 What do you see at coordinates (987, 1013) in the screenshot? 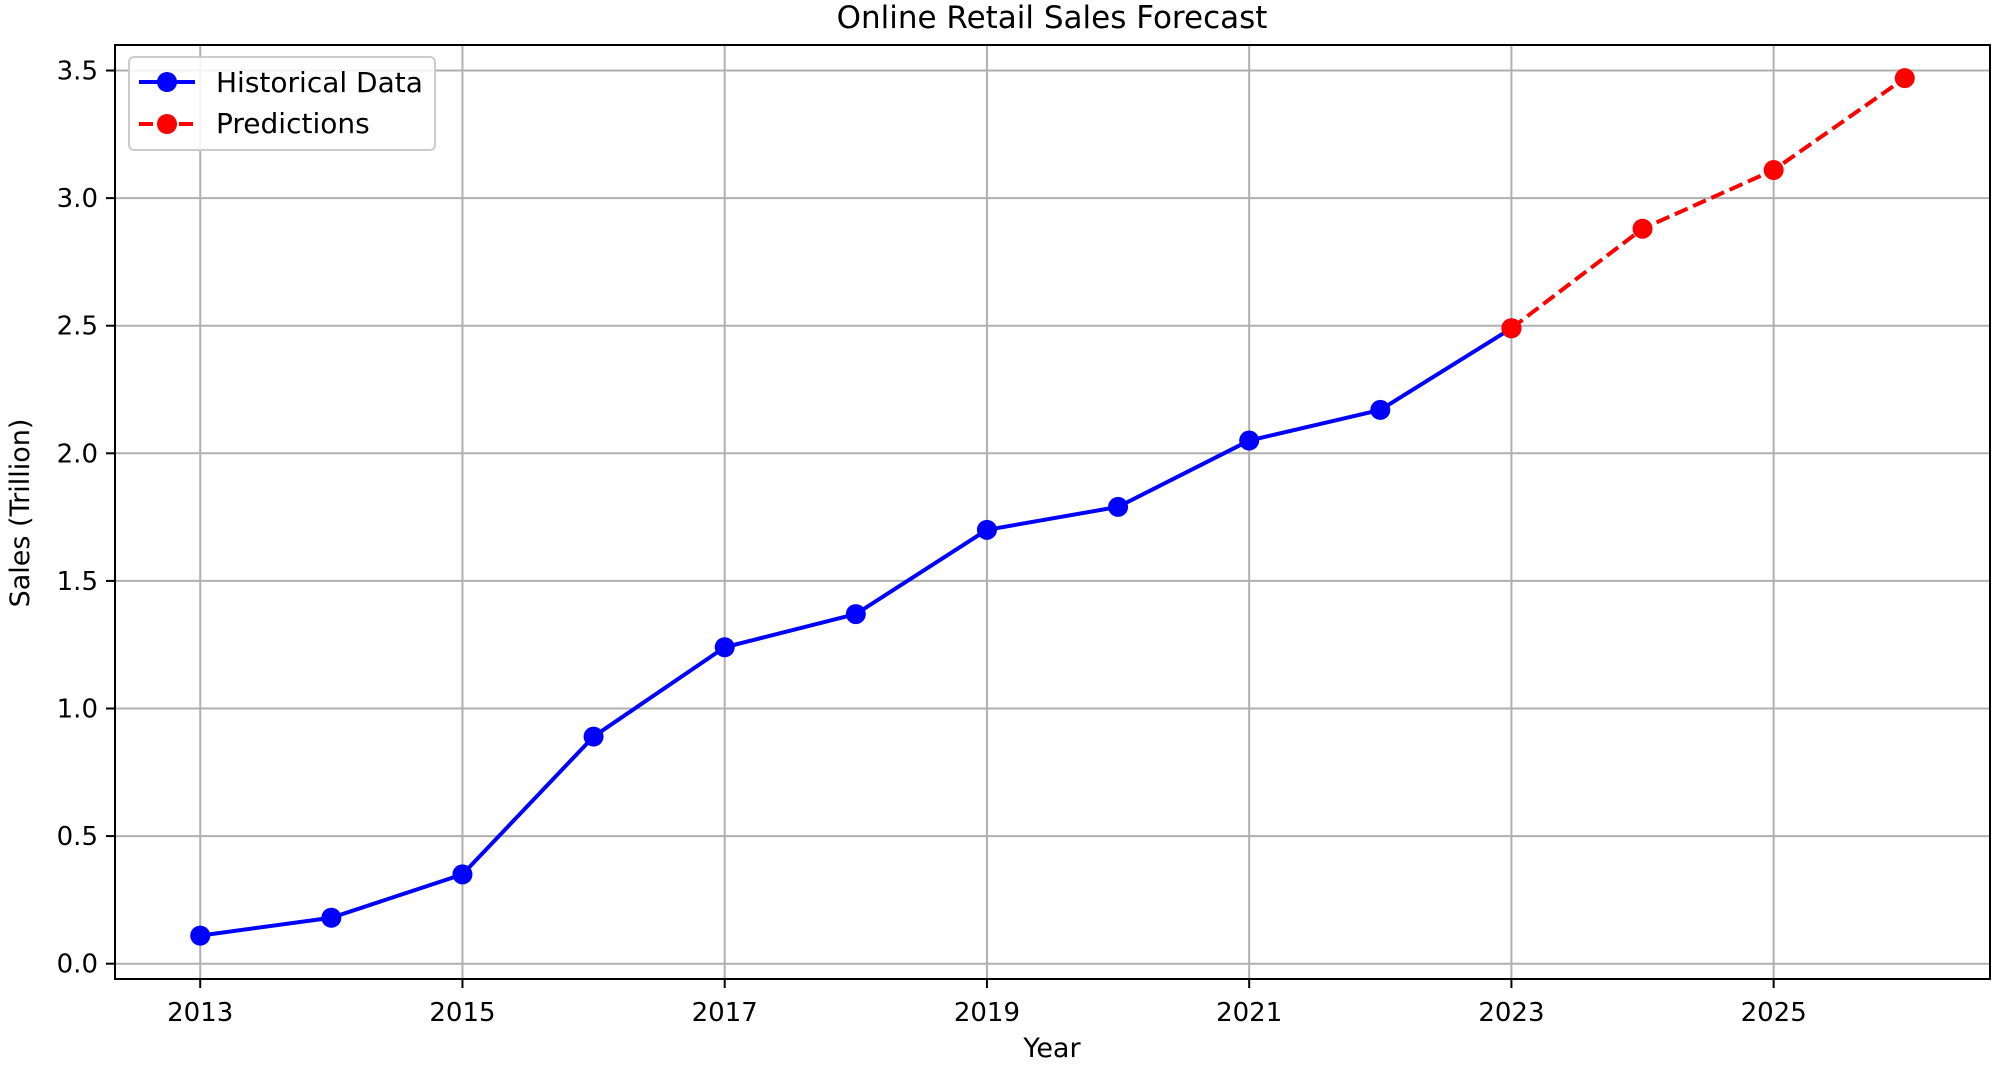
I see `x-tick-label: 2019` at bounding box center [987, 1013].